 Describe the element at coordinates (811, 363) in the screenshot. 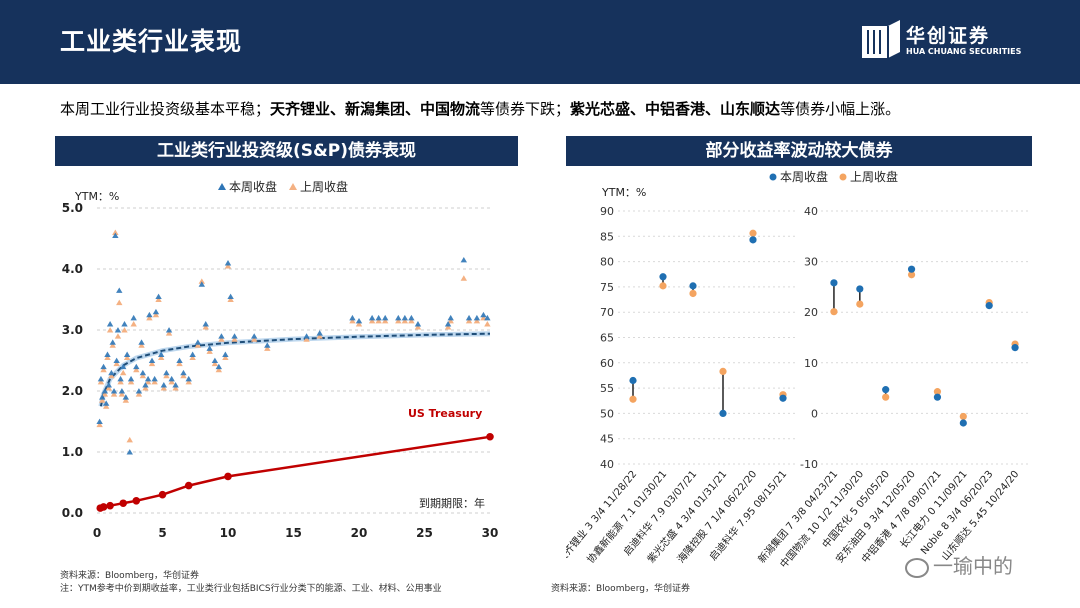

I see `y-tick-label: 10` at that location.